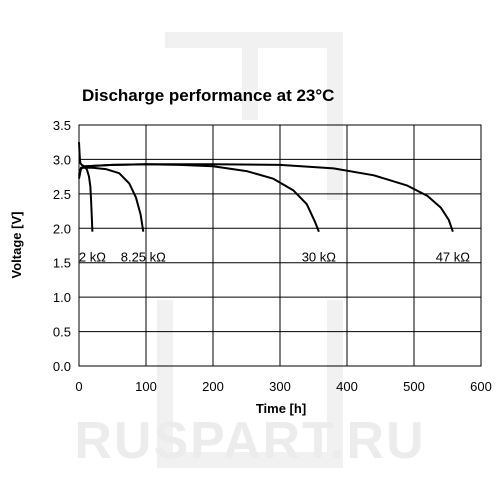 The image size is (500, 500). What do you see at coordinates (62, 194) in the screenshot?
I see `y-tick-label: 2.5` at bounding box center [62, 194].